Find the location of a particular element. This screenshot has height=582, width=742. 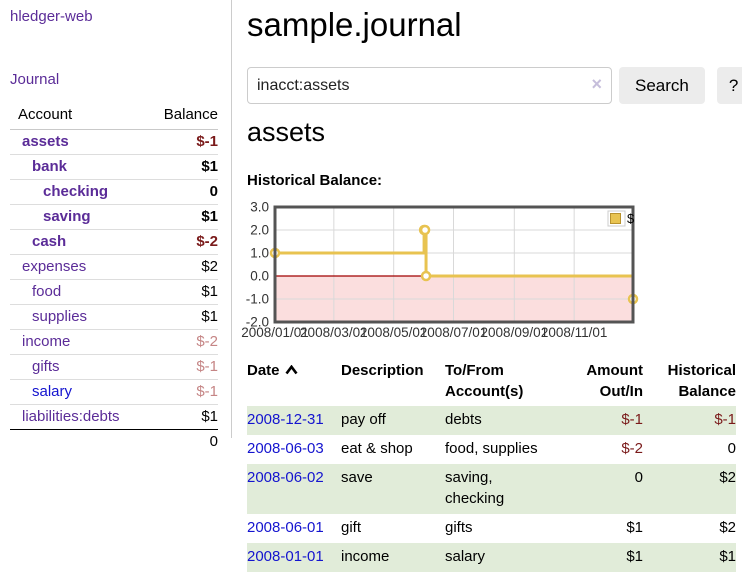

x-axis-tick-label: 2008/03/01 is located at coordinates (334, 332).